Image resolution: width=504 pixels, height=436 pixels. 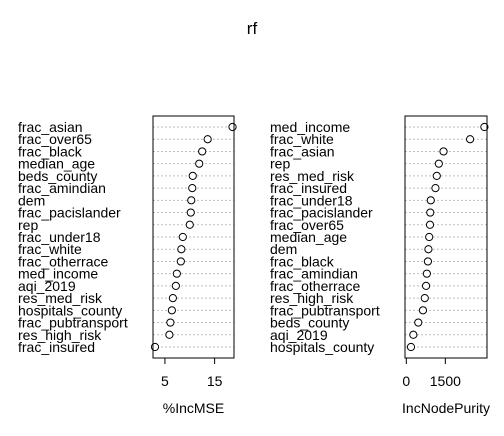 What do you see at coordinates (193, 408) in the screenshot?
I see `x-axis-title: %IncMSE` at bounding box center [193, 408].